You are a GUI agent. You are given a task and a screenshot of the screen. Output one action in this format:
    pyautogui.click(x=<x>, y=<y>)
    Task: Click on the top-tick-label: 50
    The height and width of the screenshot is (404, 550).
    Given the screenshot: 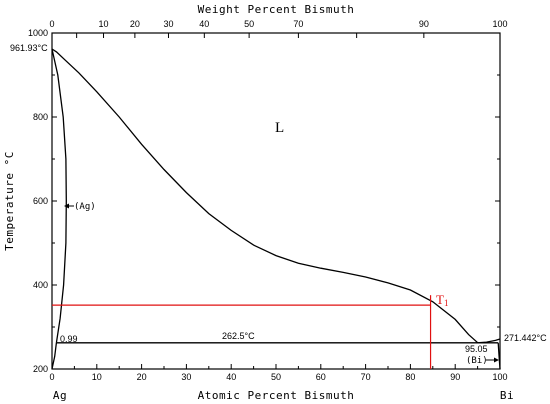 What is the action you would take?
    pyautogui.click(x=249, y=24)
    